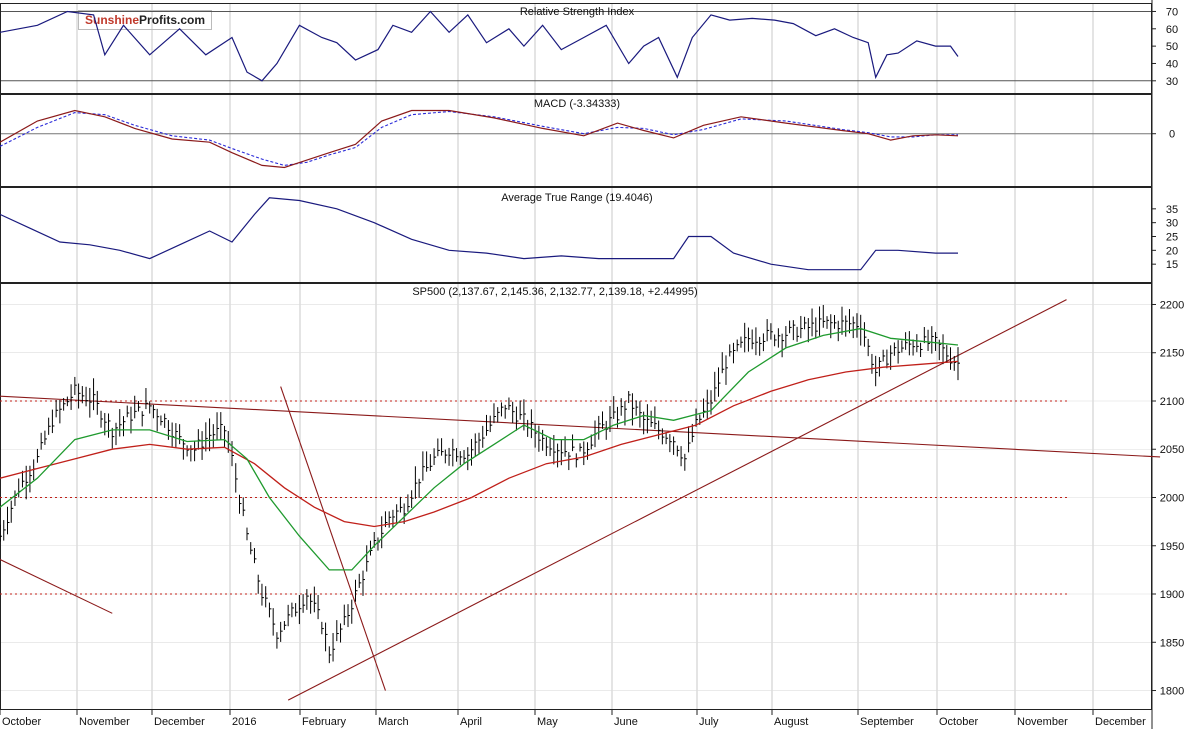 This screenshot has width=1200, height=729. I want to click on macd-line, so click(479, 139).